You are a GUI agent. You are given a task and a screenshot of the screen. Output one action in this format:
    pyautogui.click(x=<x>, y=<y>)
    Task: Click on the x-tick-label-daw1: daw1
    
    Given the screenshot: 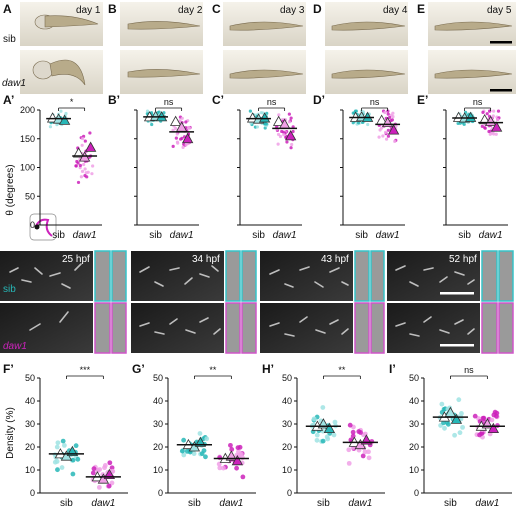 What is the action you would take?
    pyautogui.click(x=103, y=503)
    